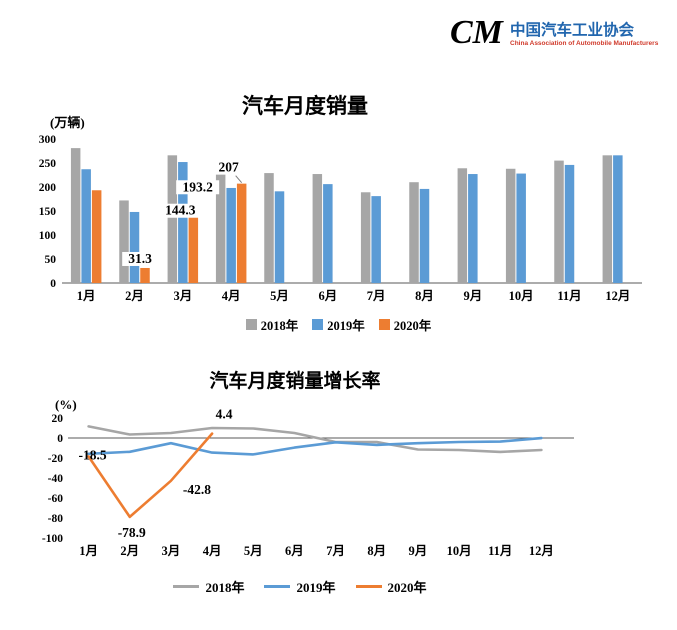  What do you see at coordinates (186, 586) in the screenshot?
I see `legend-line-swatch-2018` at bounding box center [186, 586].